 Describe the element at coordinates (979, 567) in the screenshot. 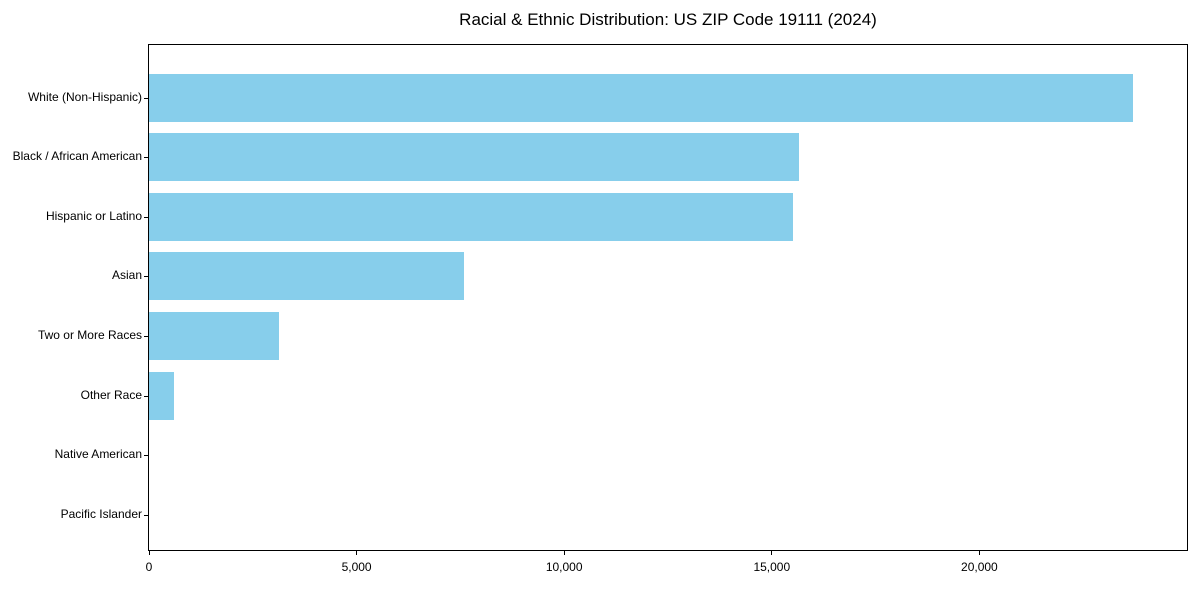

I see `x-tick-label: 20,000` at that location.